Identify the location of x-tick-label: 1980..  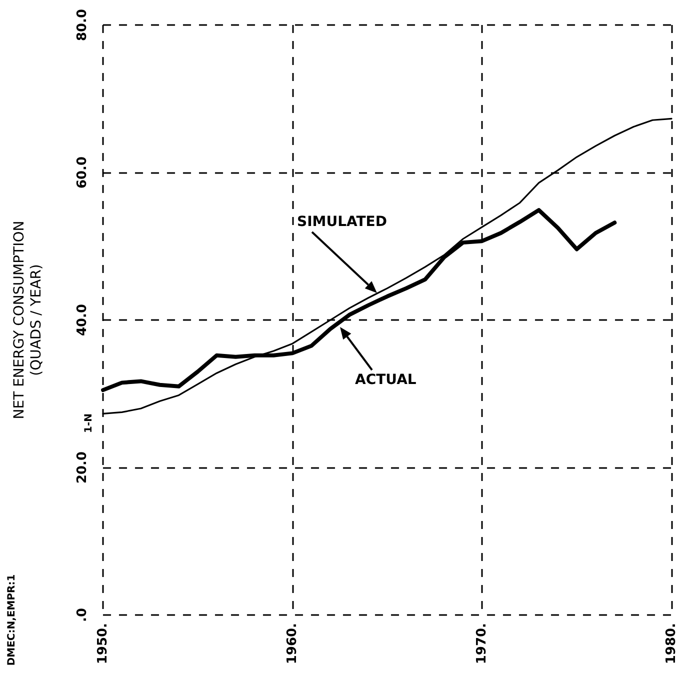
(671, 643).